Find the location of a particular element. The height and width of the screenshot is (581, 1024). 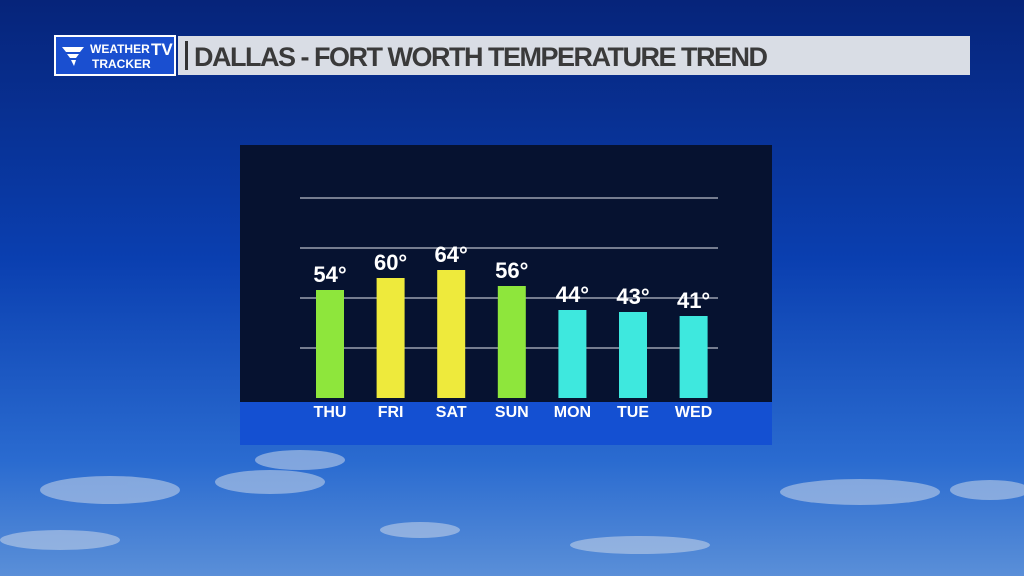

value-label: 41° is located at coordinates (693, 300).